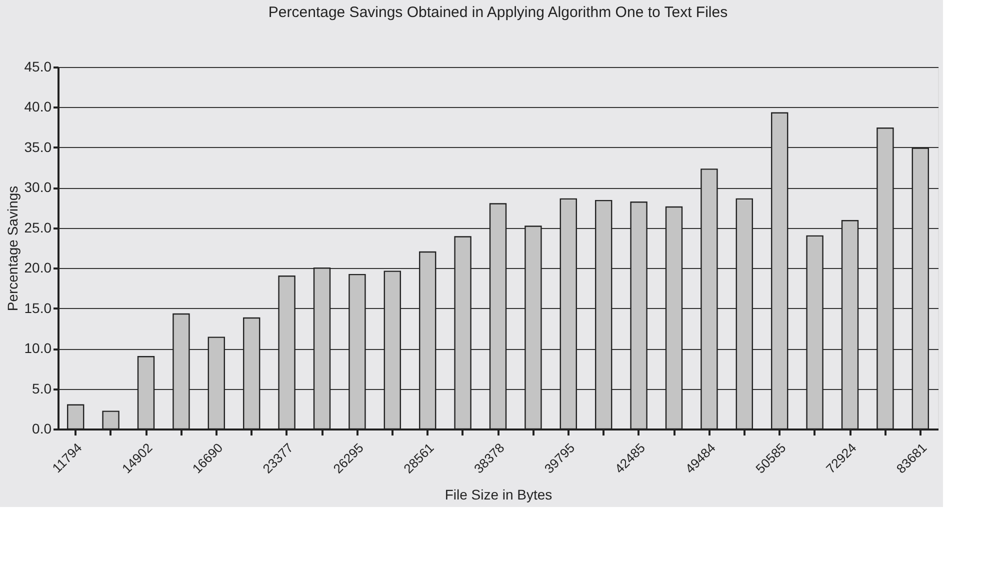  What do you see at coordinates (38, 187) in the screenshot?
I see `y-tick-label: 30.0` at bounding box center [38, 187].